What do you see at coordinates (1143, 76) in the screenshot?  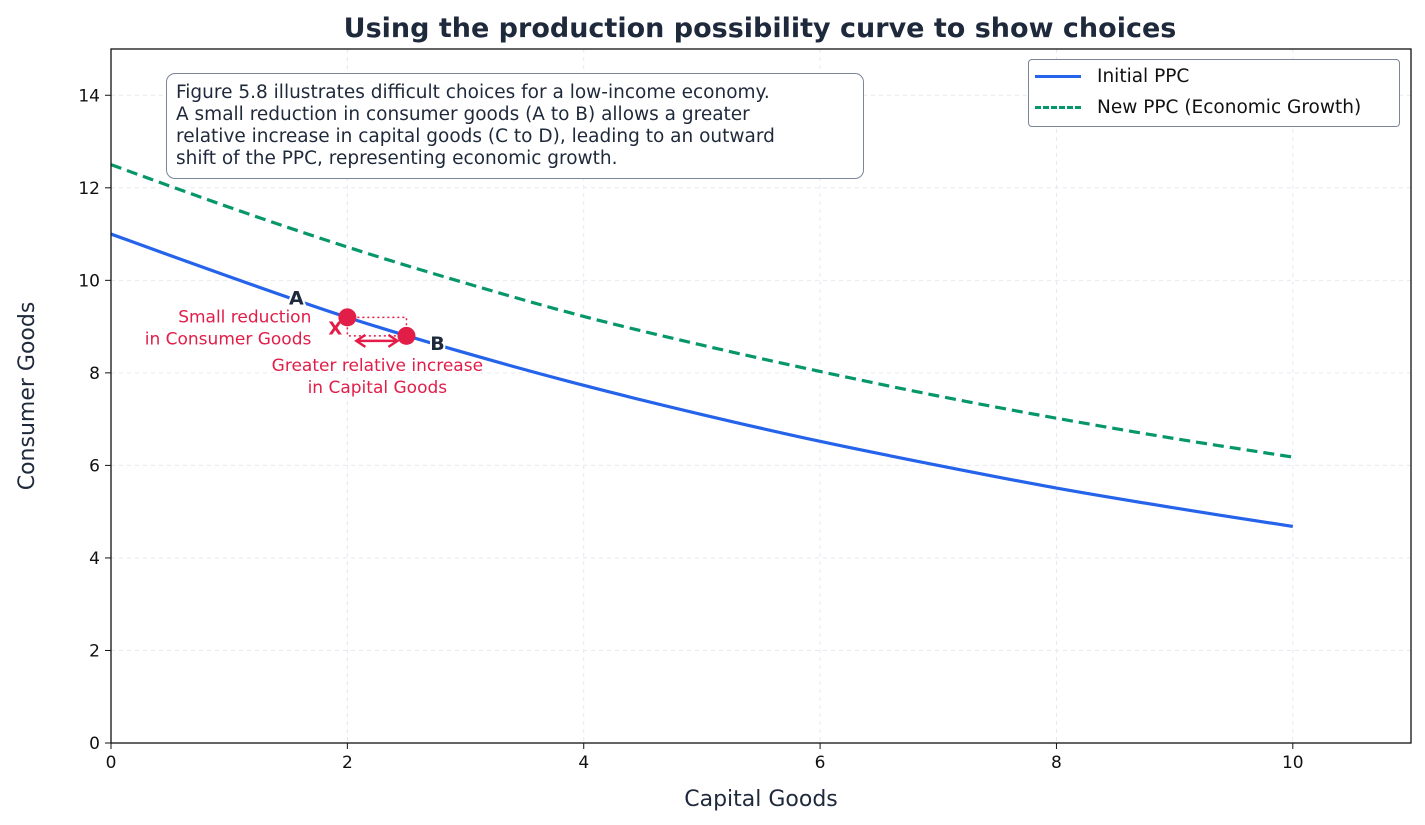 I see `legend-label: Initial PPC` at bounding box center [1143, 76].